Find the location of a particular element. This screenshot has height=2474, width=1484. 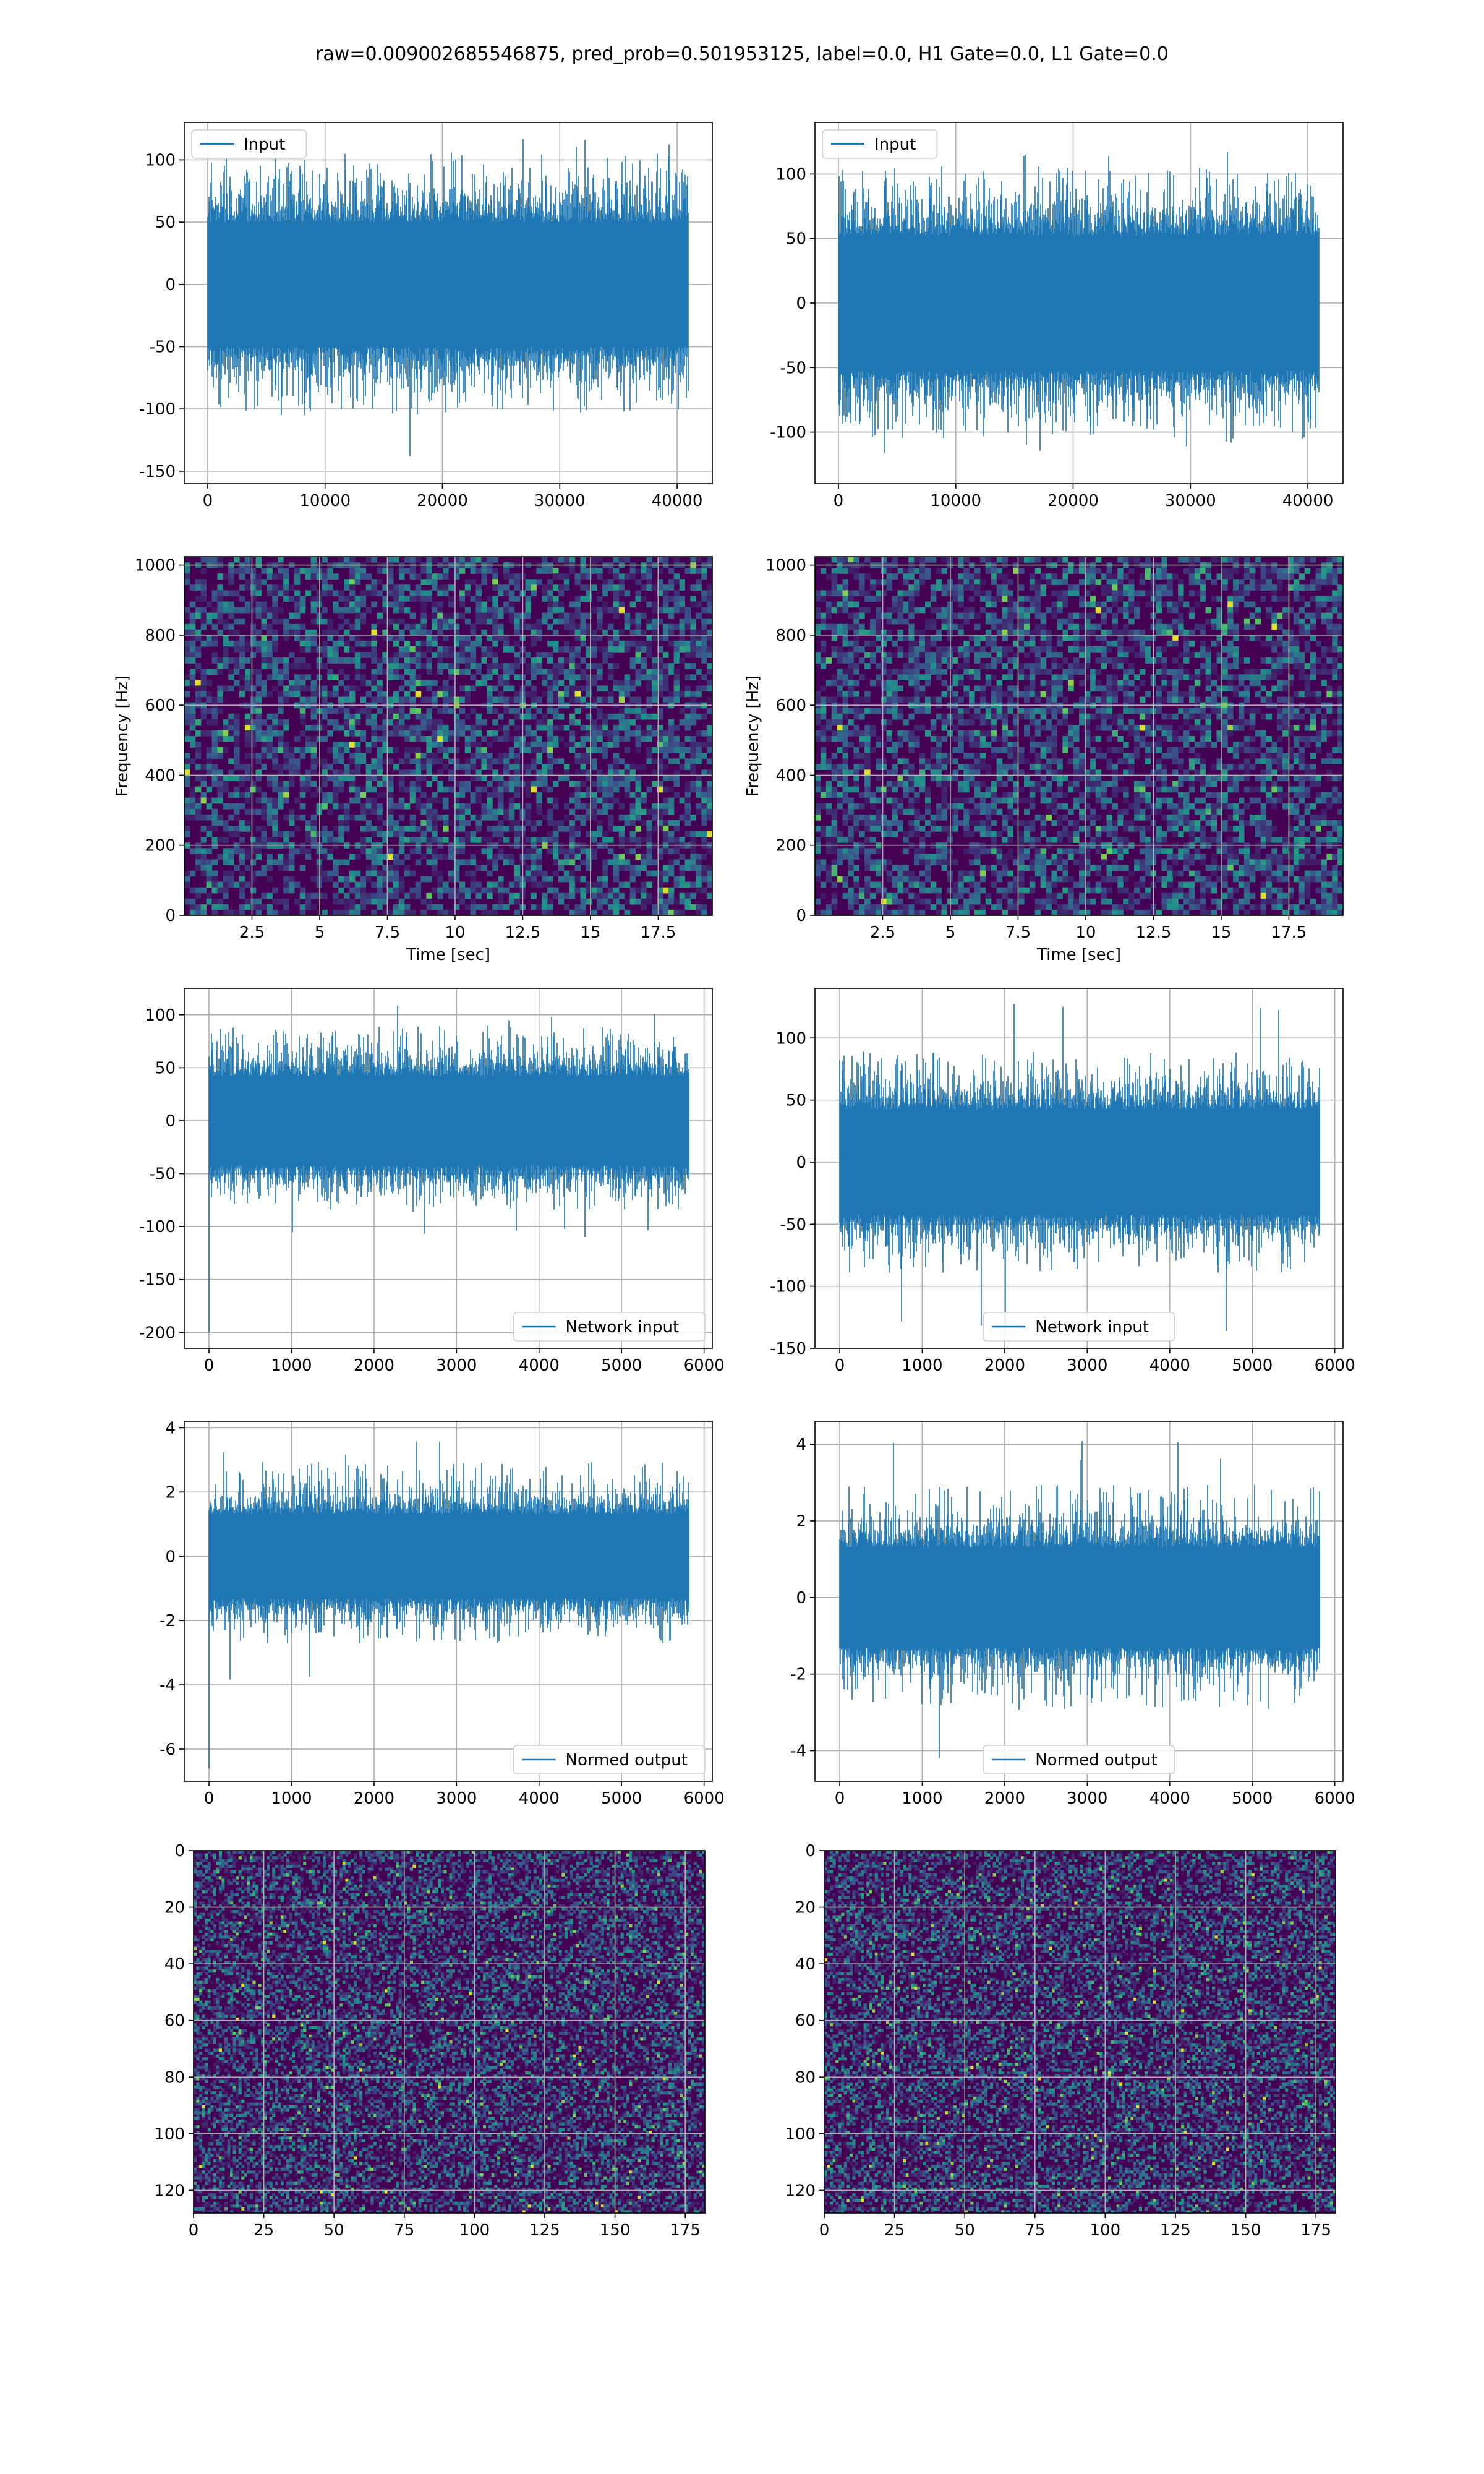

y-tick-label: 400 is located at coordinates (160, 775).